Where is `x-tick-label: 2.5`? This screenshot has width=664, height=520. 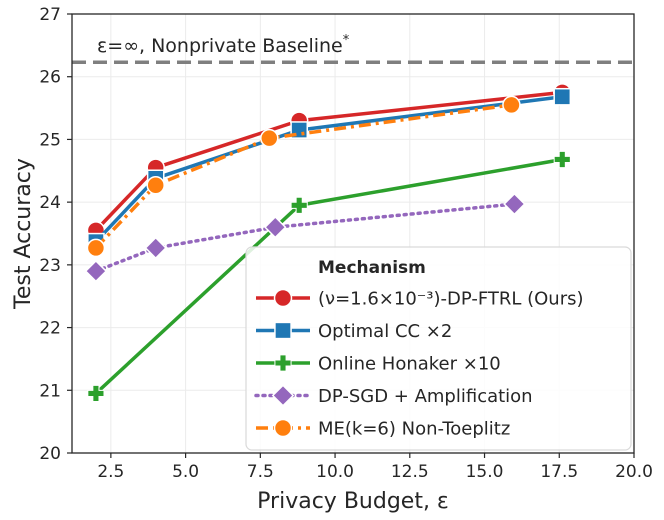
x-tick-label: 2.5 is located at coordinates (110, 472).